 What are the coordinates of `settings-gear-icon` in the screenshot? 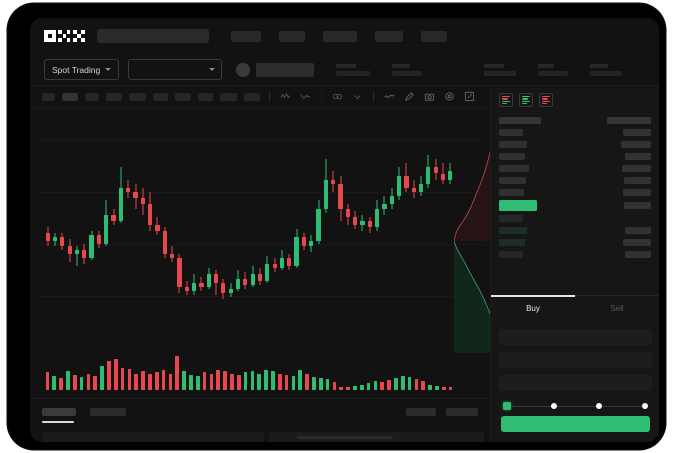 It's located at (449, 96).